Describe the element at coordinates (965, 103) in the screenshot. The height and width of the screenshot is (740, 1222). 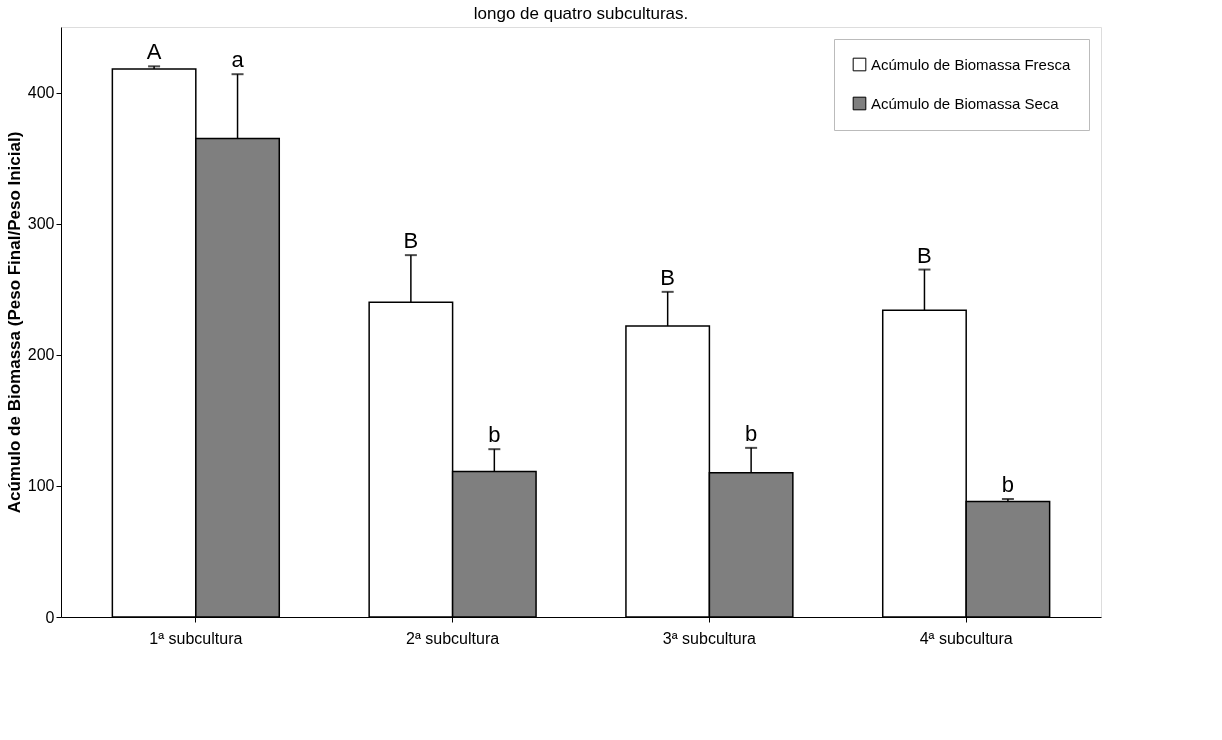
I see `legend-label: Acúmulo de Biomassa Seca` at that location.